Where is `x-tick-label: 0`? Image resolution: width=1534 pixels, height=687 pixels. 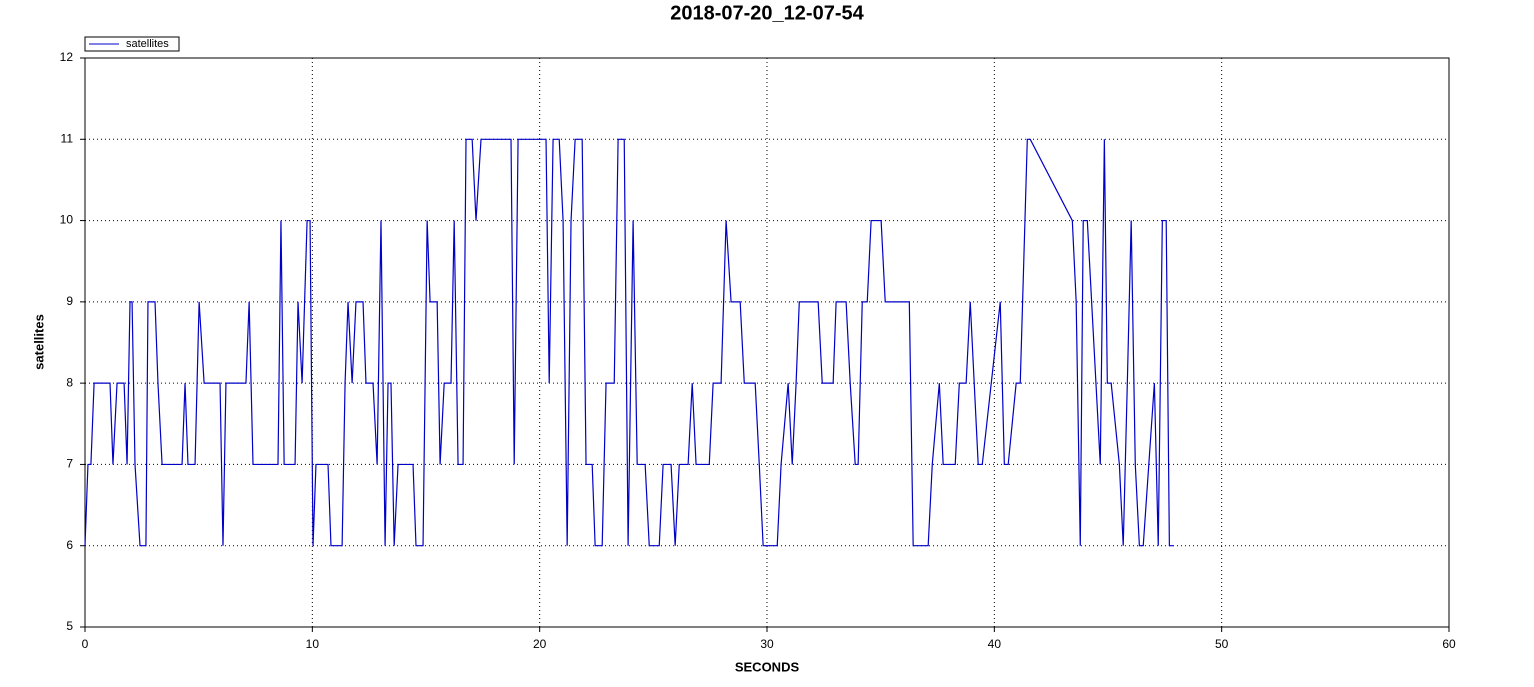
x-tick-label: 0 is located at coordinates (85, 644).